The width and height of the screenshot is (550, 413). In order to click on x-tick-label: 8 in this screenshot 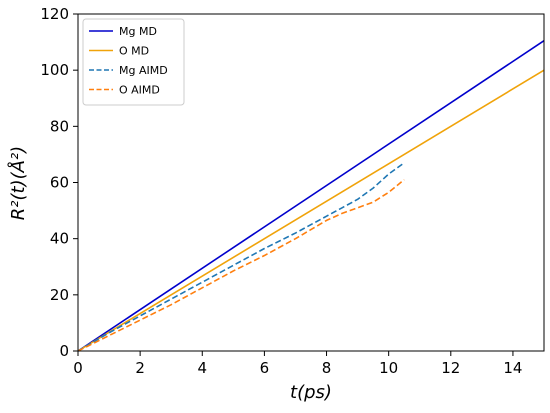, I will do `click(327, 368)`.